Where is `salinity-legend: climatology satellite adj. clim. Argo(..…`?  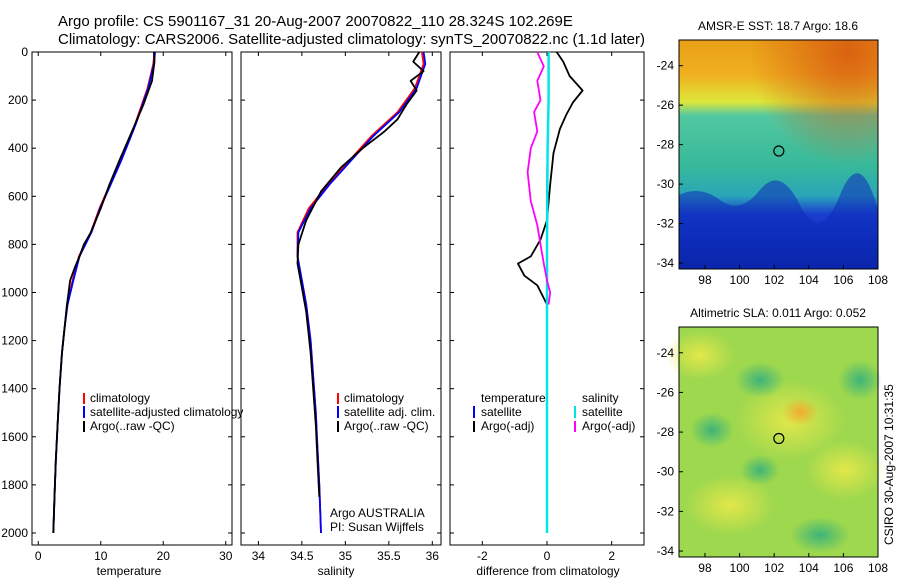 salinity-legend: climatology satellite adj. clim. Argo(..… is located at coordinates (386, 412).